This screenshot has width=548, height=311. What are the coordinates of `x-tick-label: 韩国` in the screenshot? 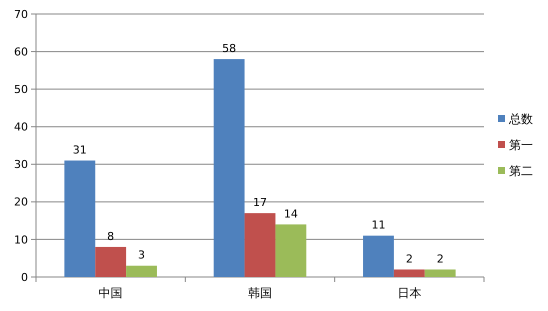 It's located at (260, 293).